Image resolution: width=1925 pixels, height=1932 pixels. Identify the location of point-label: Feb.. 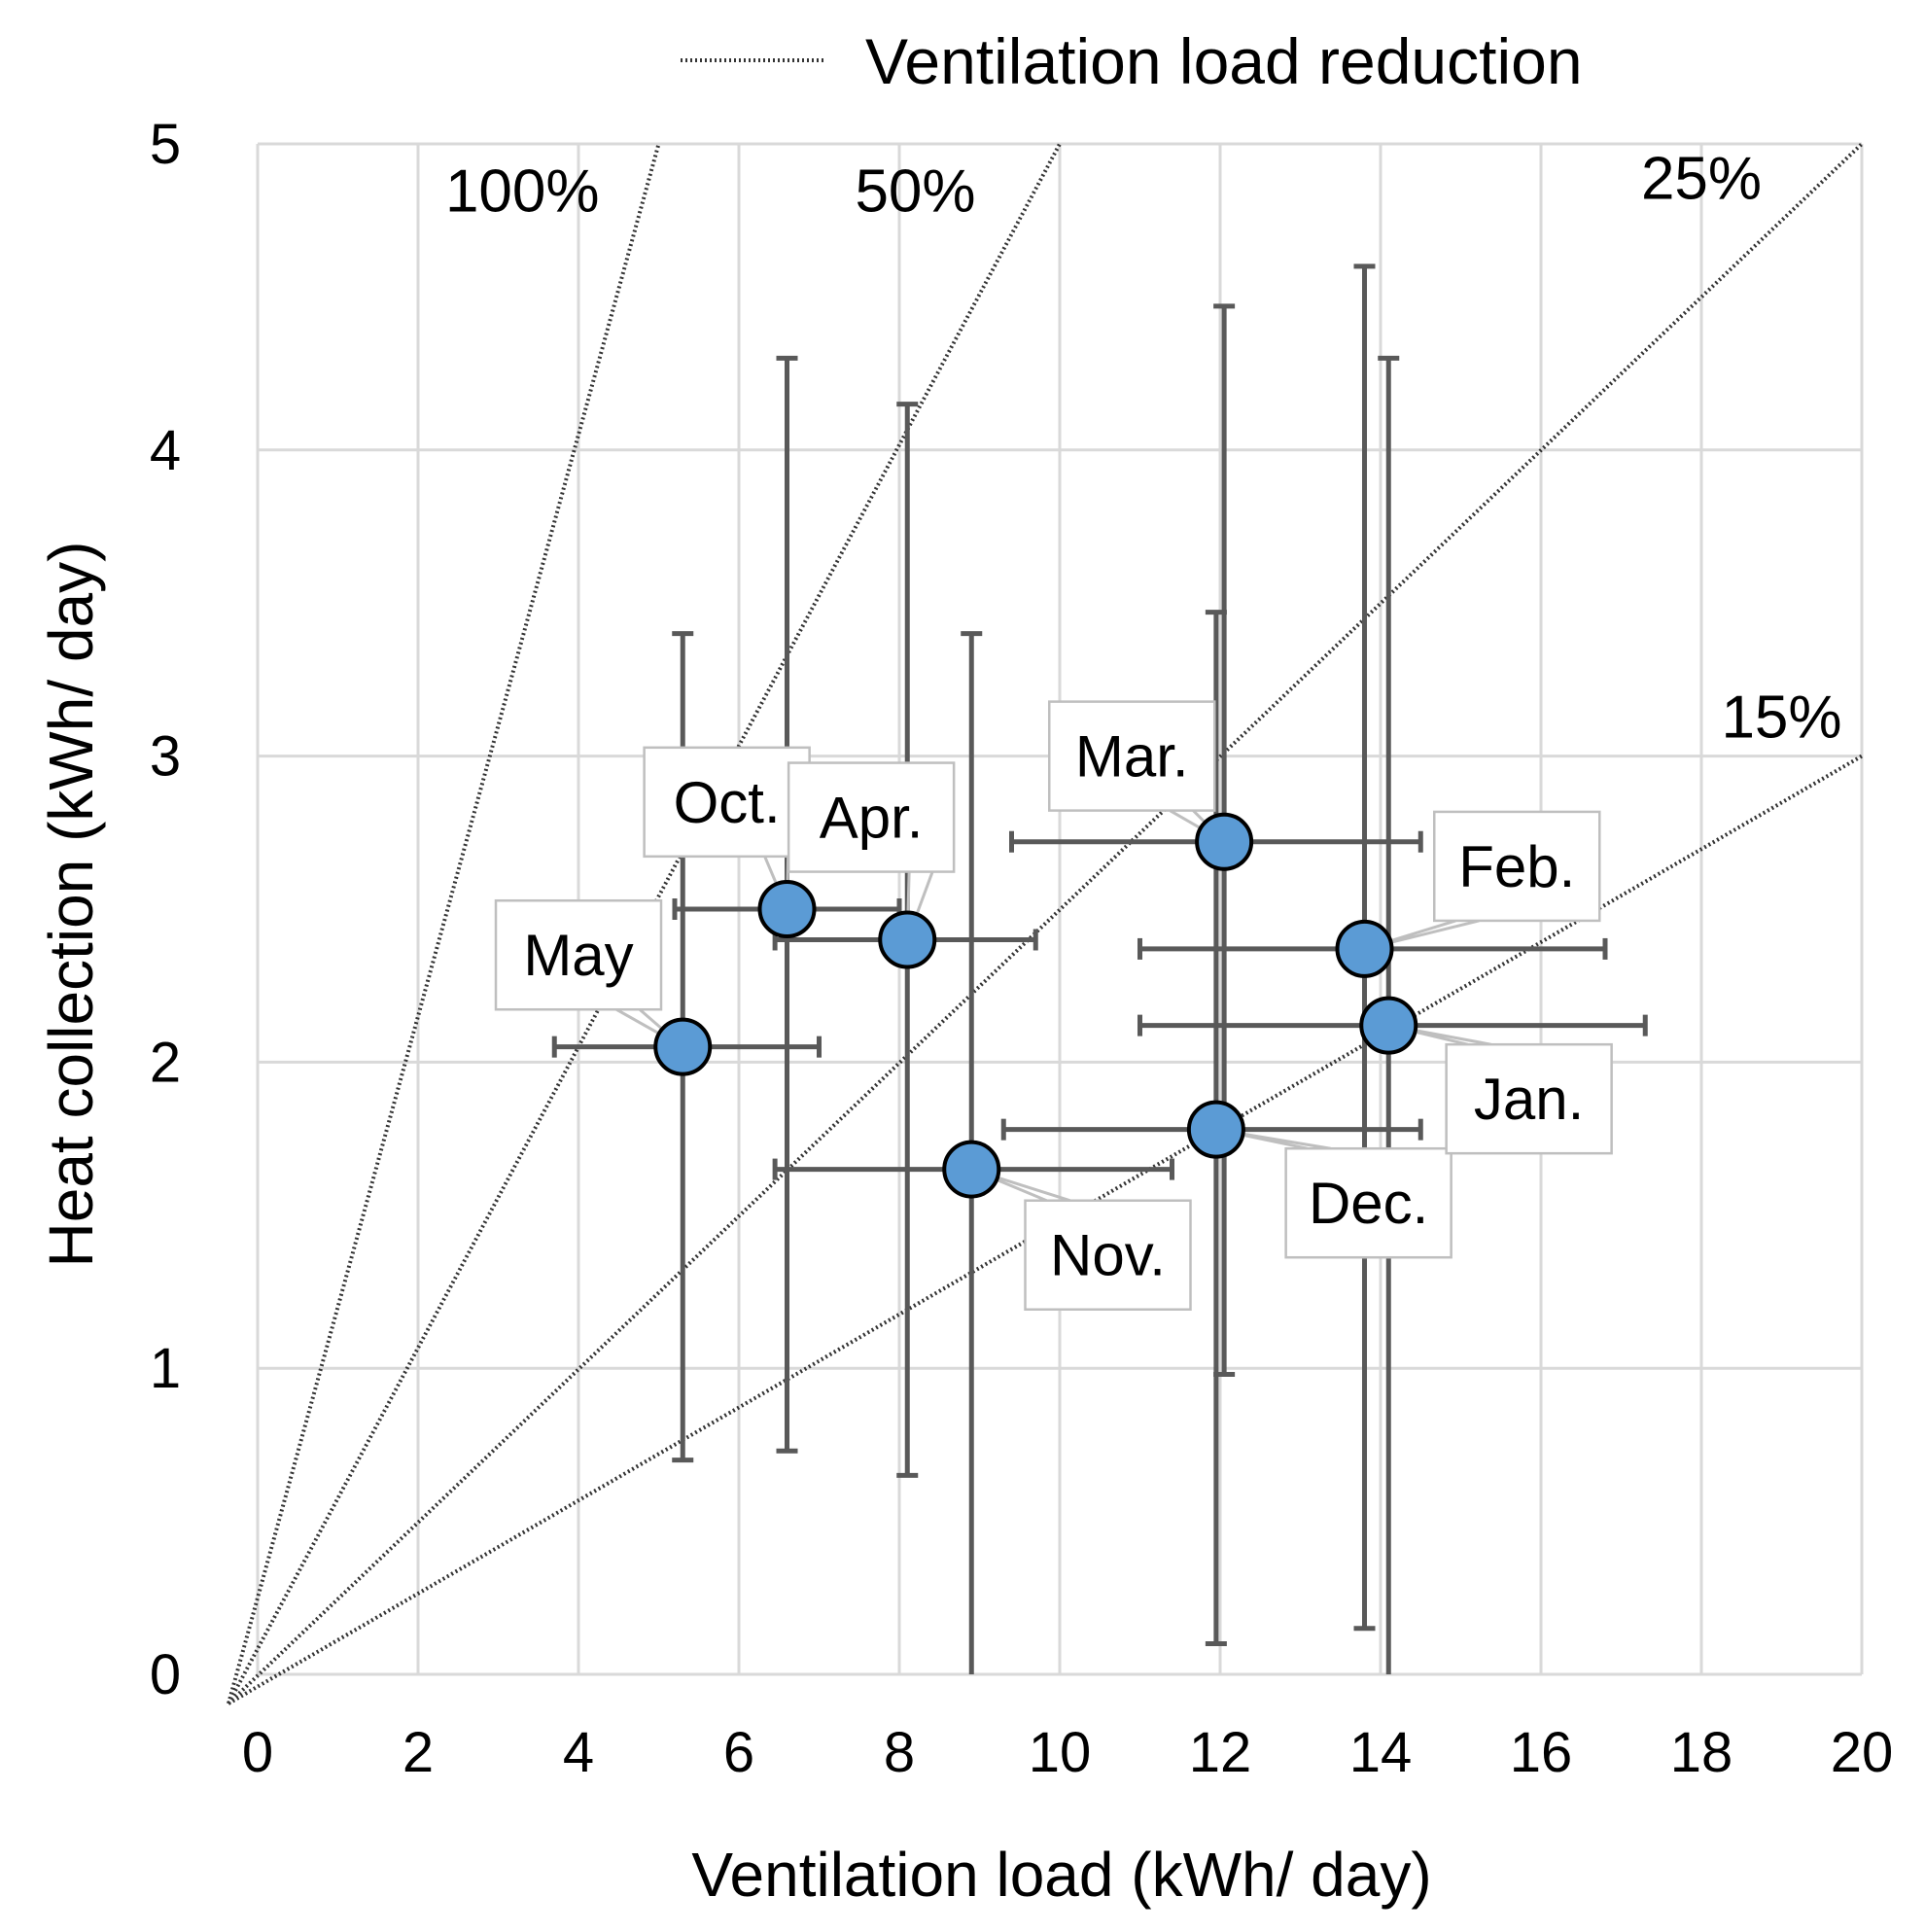
(1516, 867).